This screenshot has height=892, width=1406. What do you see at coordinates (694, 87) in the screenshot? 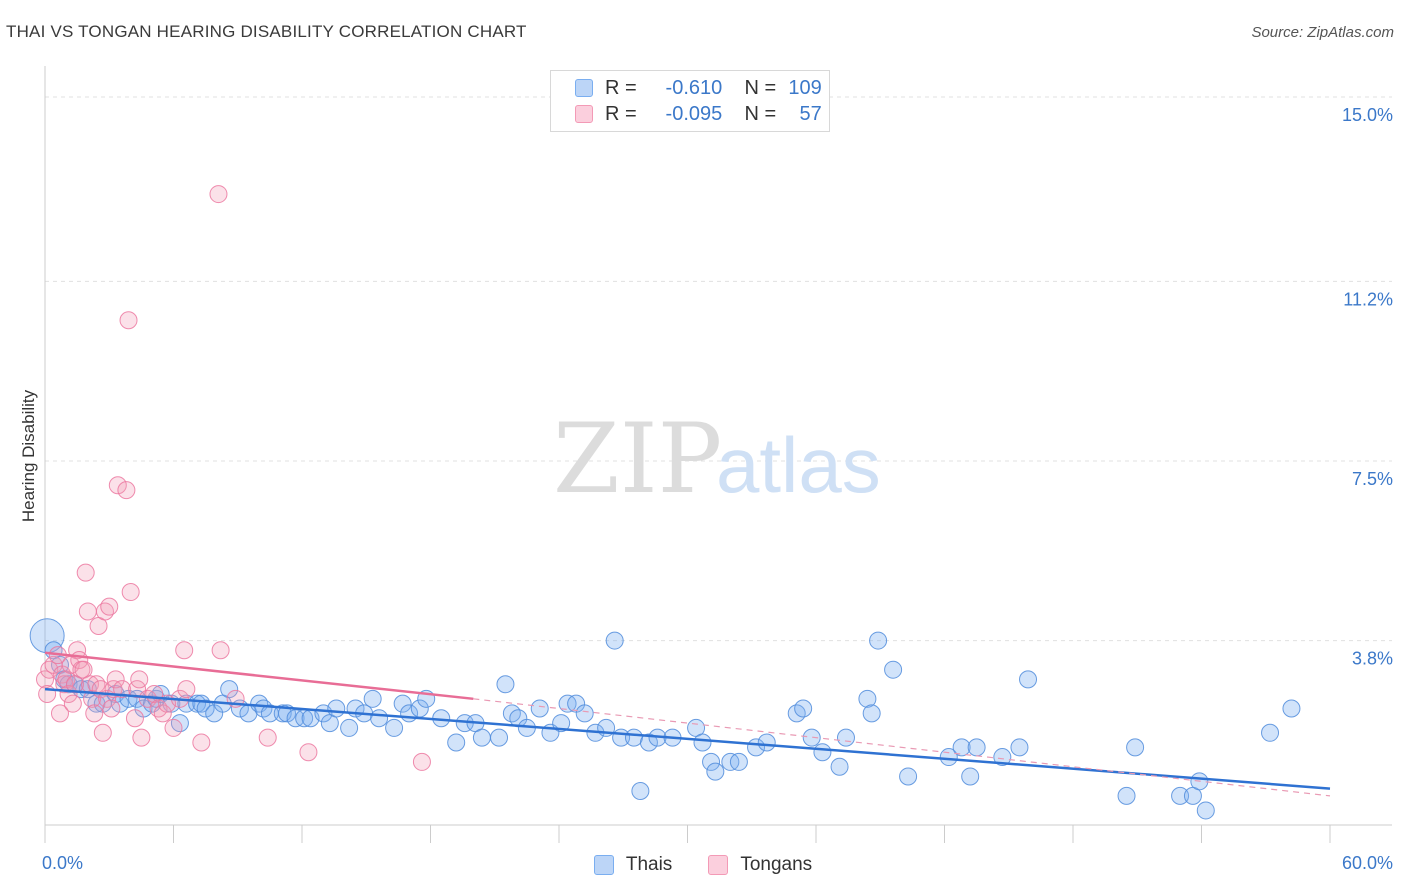
I see `r-value: -0.610` at bounding box center [694, 87].